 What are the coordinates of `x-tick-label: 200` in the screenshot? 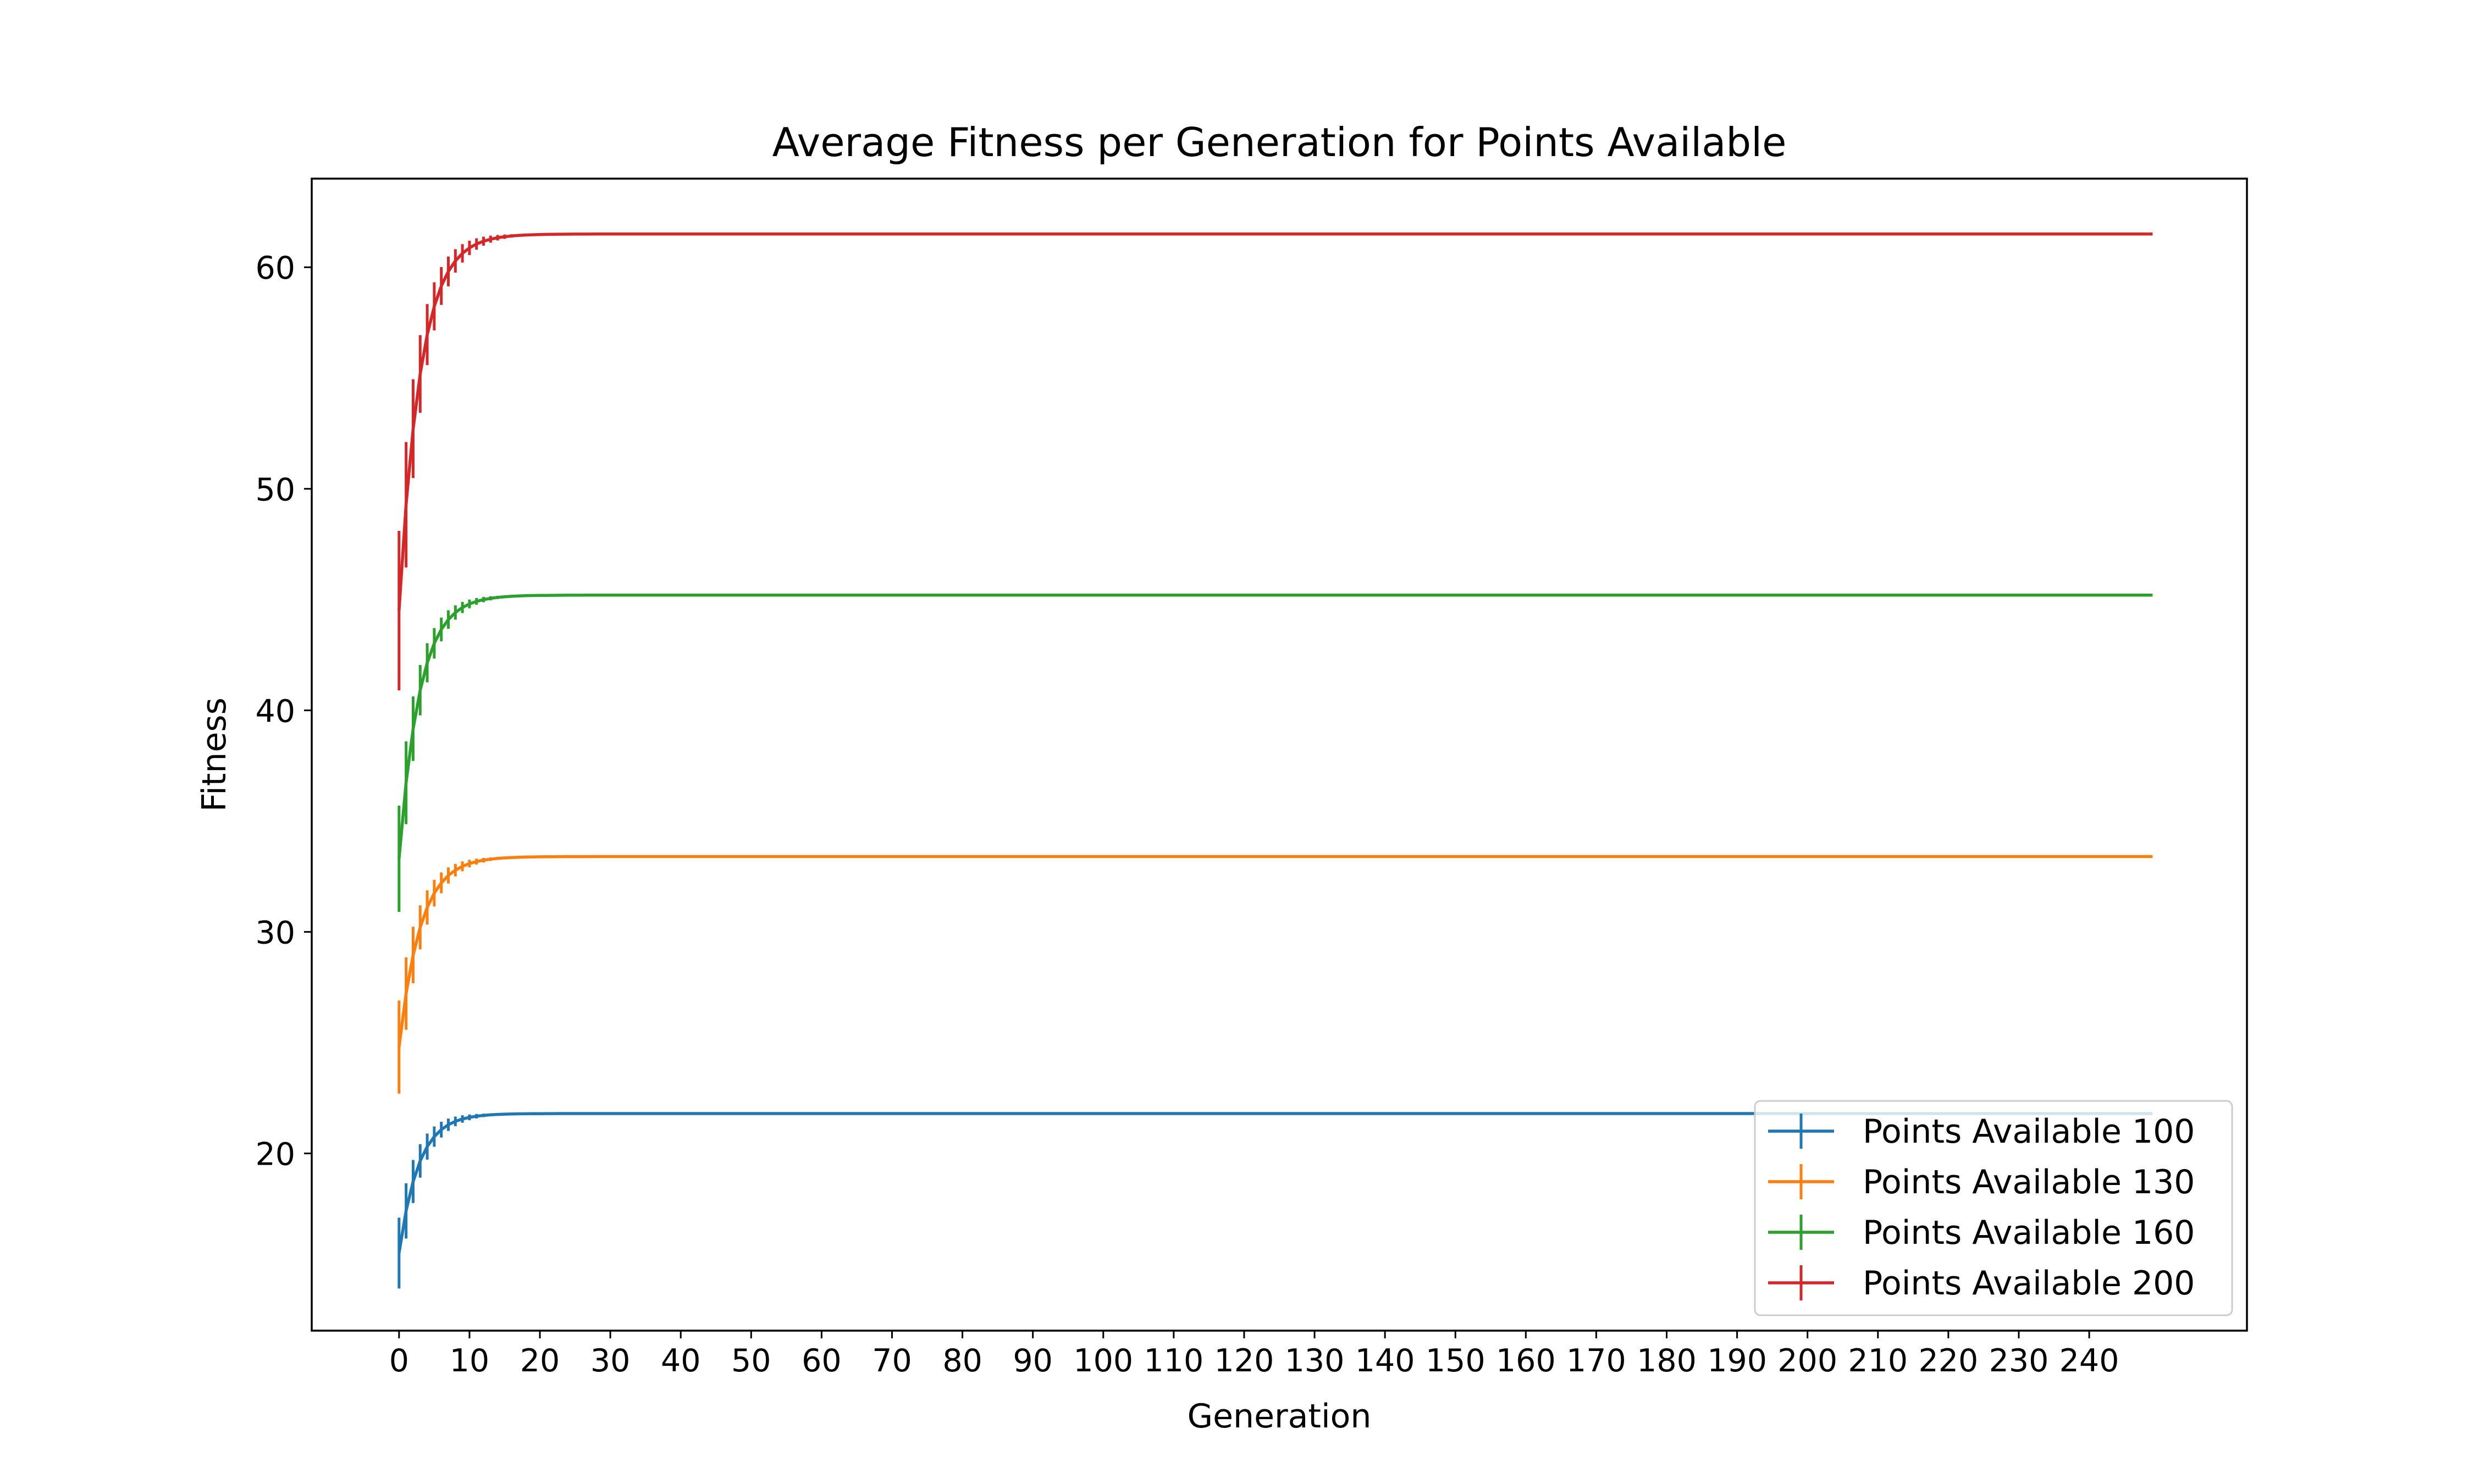 It's located at (1807, 1361).